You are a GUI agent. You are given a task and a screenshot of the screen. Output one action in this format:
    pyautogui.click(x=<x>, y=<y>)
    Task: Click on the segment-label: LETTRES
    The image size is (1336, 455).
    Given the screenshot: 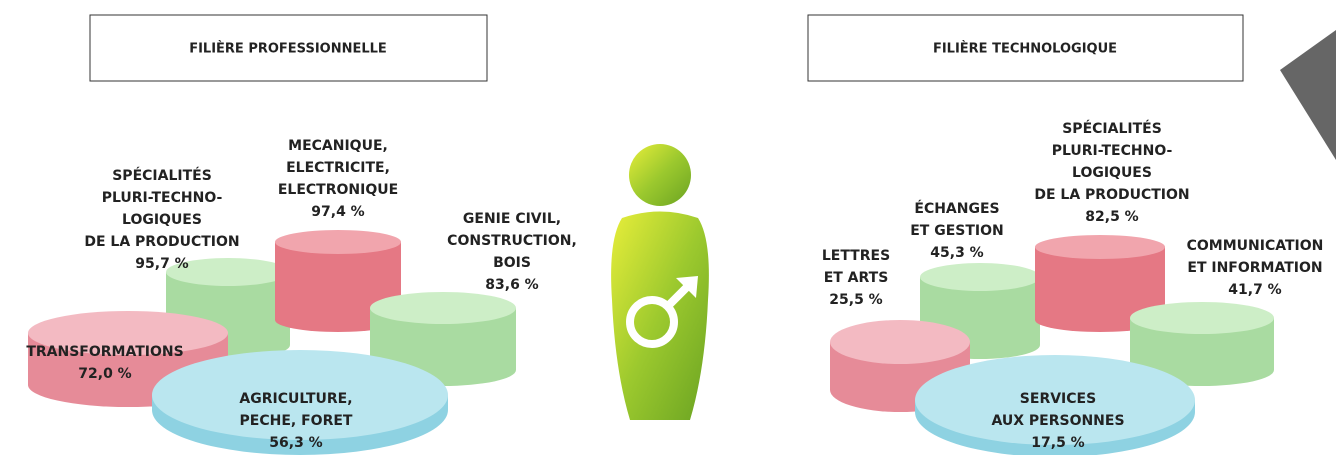 What is the action you would take?
    pyautogui.click(x=856, y=256)
    